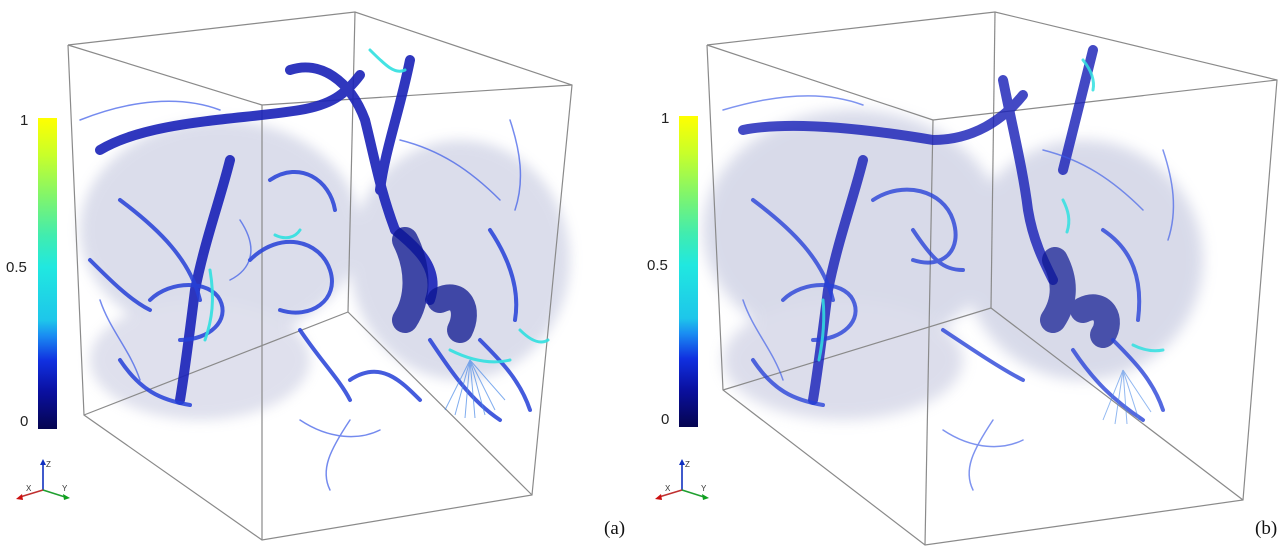  What do you see at coordinates (615, 528) in the screenshot?
I see `panel-label-a: (a)` at bounding box center [615, 528].